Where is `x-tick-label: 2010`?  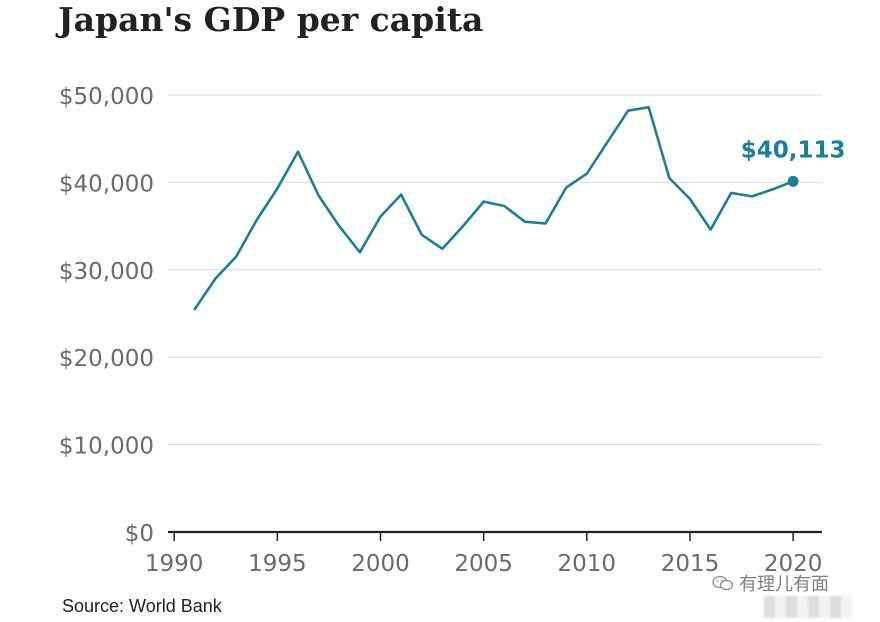 x-tick-label: 2010 is located at coordinates (587, 564).